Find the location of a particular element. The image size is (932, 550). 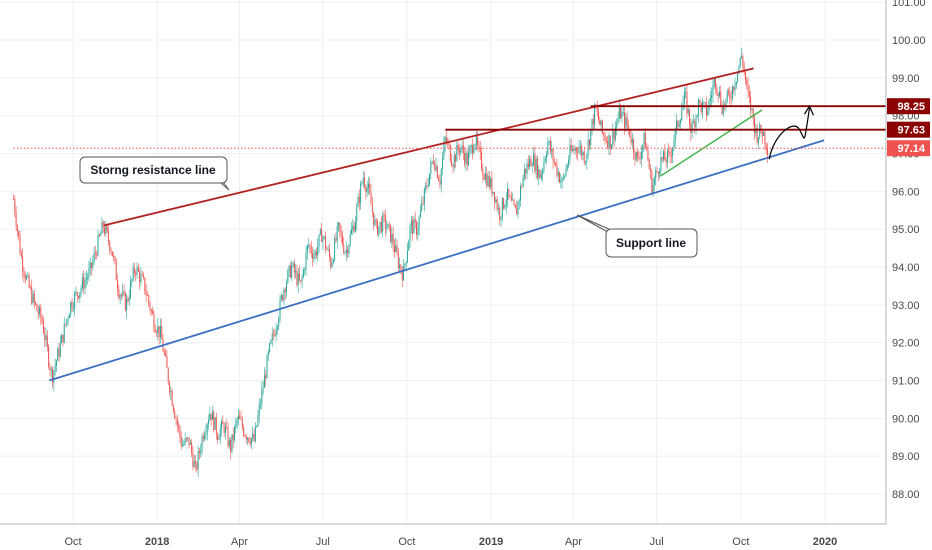

projection-arrow-head is located at coordinates (808, 110).